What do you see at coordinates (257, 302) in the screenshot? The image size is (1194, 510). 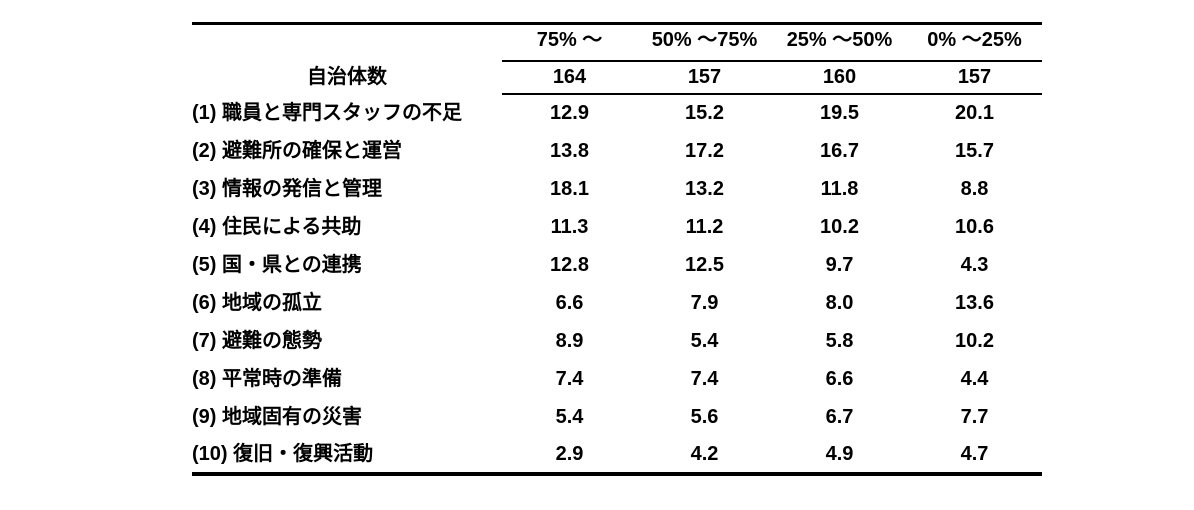 I see `row-label: (6) 地域の孤立` at bounding box center [257, 302].